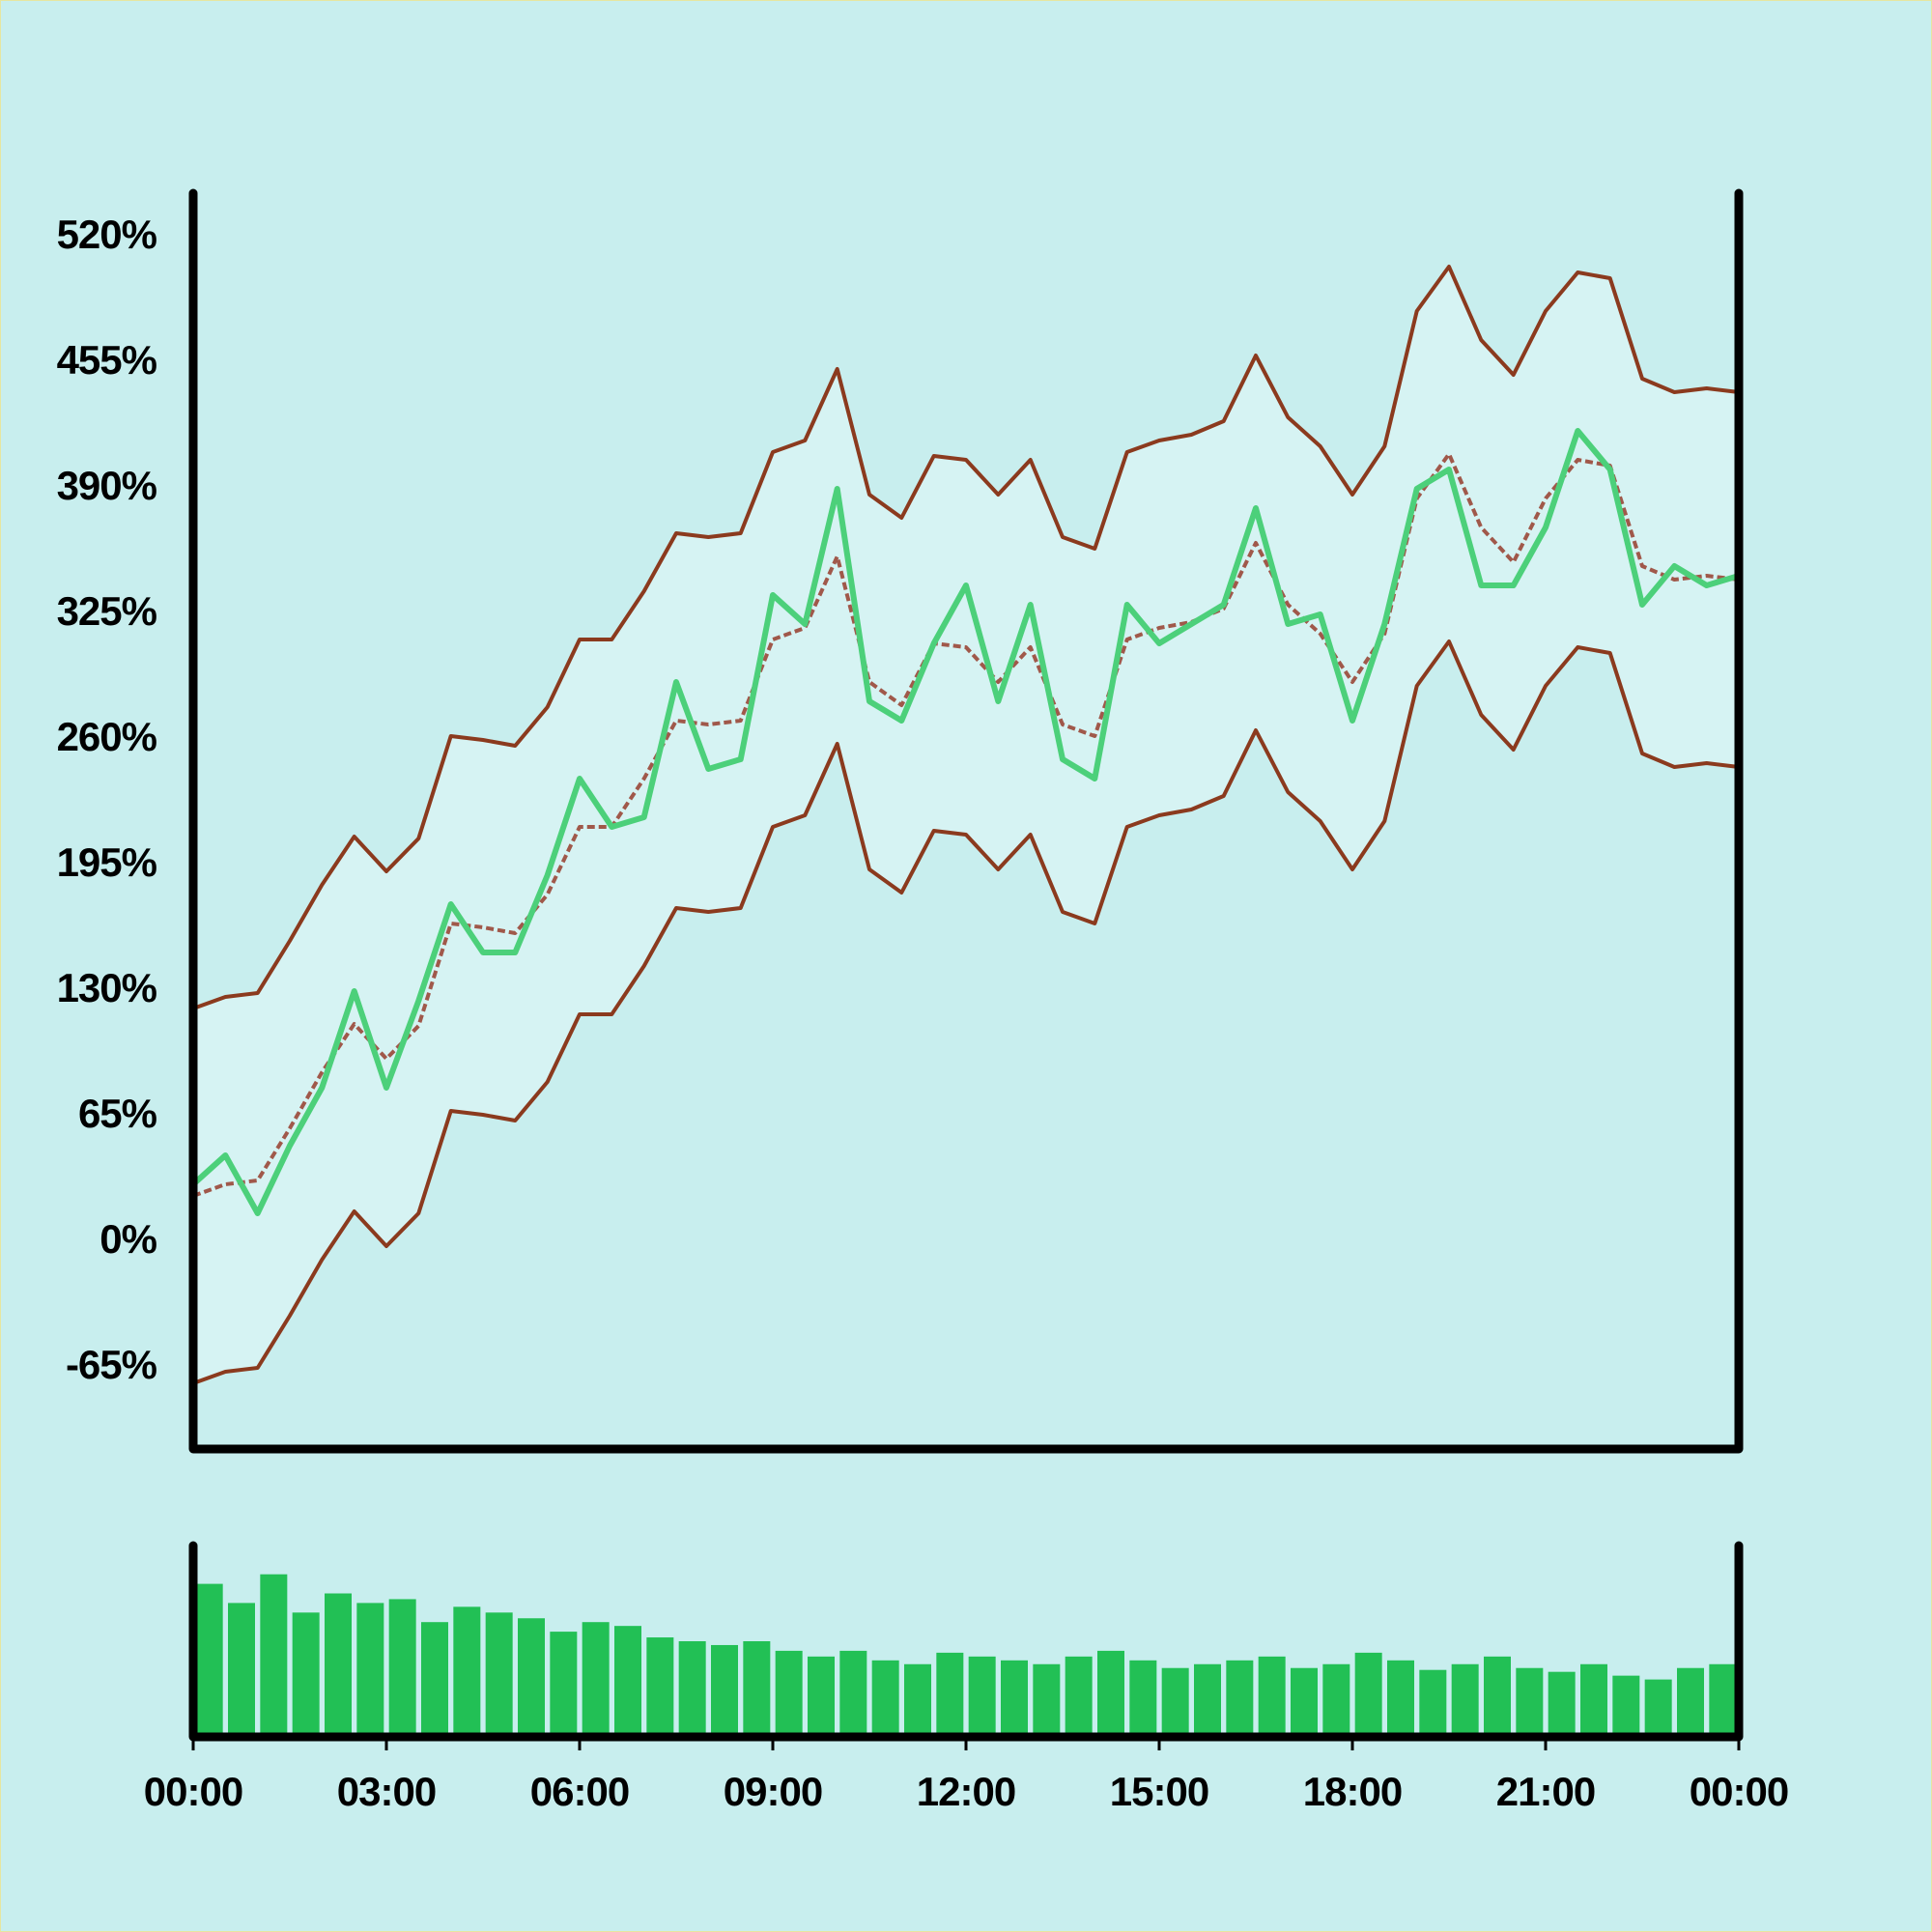 The image size is (1932, 1932). What do you see at coordinates (107, 360) in the screenshot?
I see `y-tick-label: 455%` at bounding box center [107, 360].